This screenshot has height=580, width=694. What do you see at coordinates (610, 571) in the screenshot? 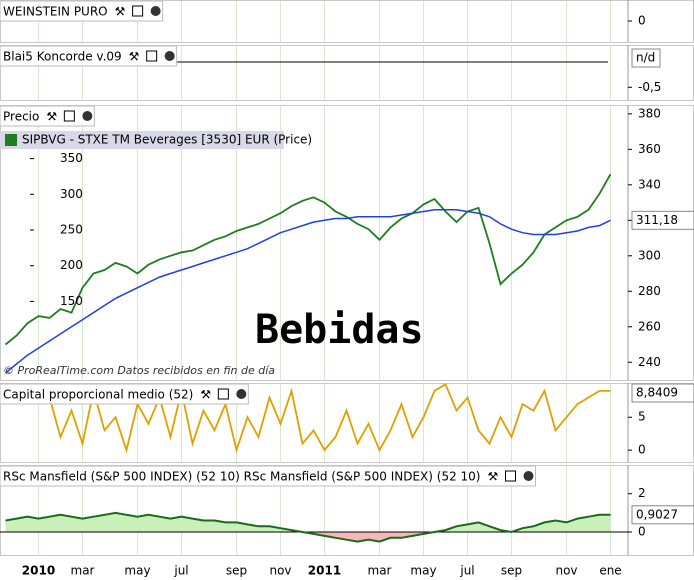
I see `x-tick-label: ene` at bounding box center [610, 571].